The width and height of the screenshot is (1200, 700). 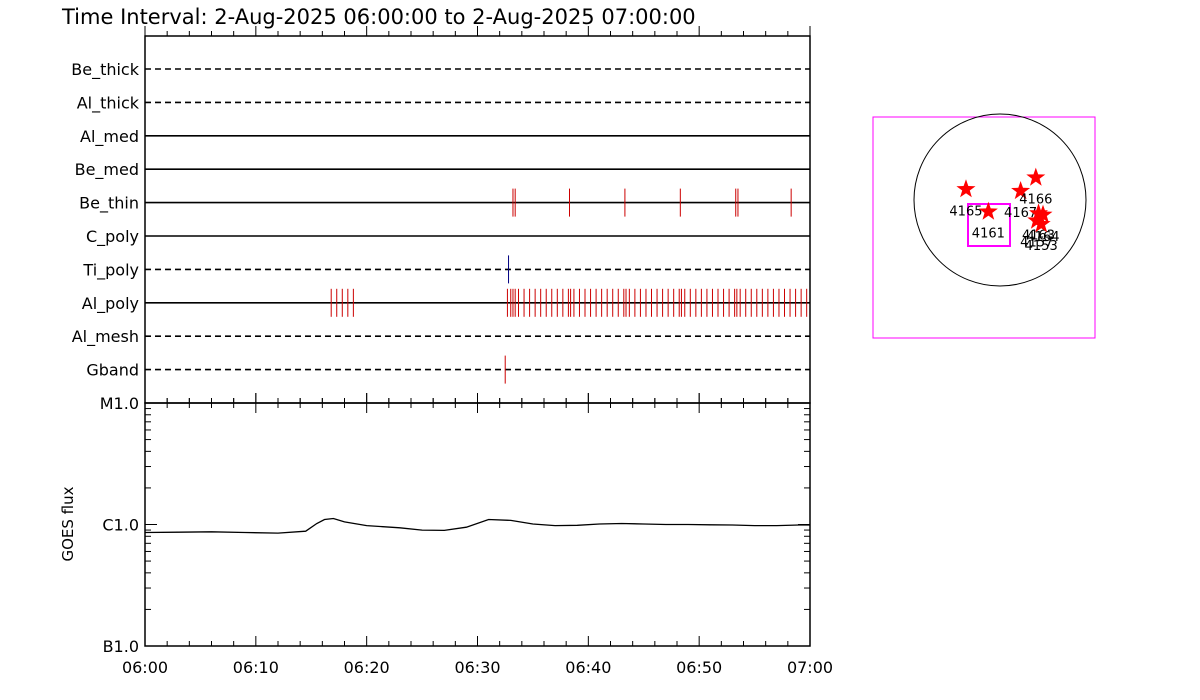 What do you see at coordinates (367, 667) in the screenshot?
I see `x-tick-label: 06:20` at bounding box center [367, 667].